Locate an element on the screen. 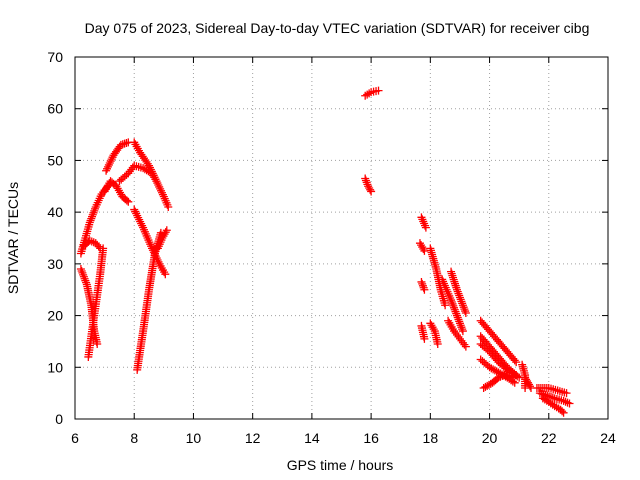  y-tick-label: 60 is located at coordinates (55, 109).